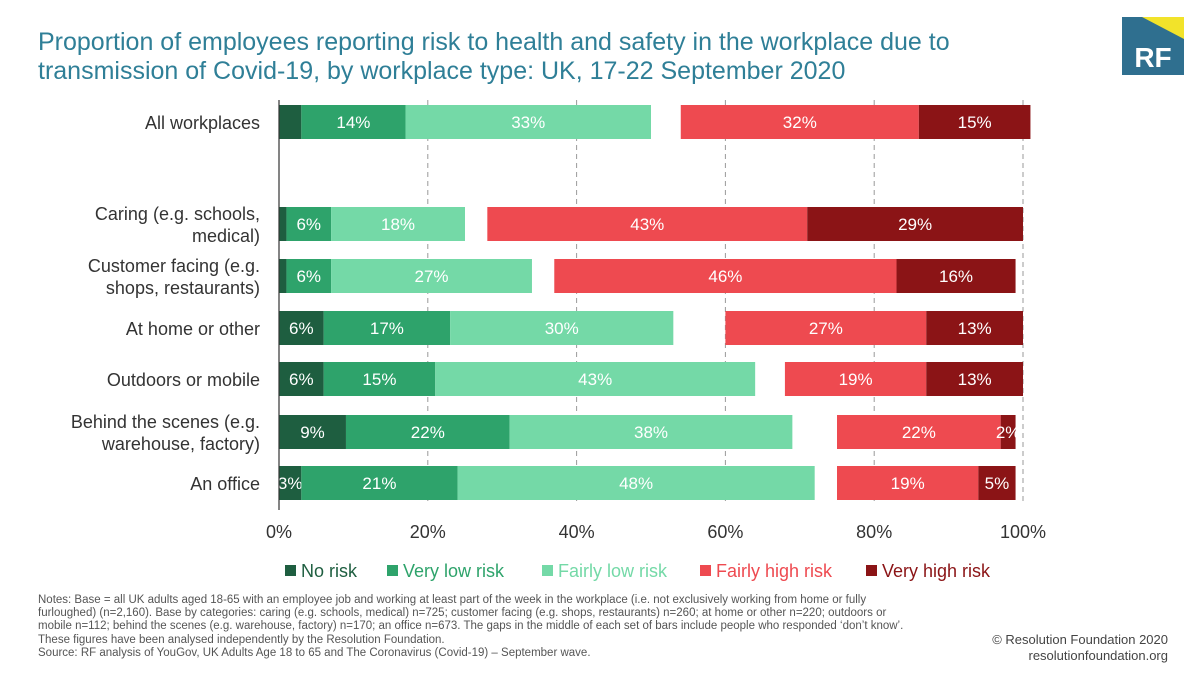 The width and height of the screenshot is (1200, 675). I want to click on data-label: 5%, so click(997, 483).